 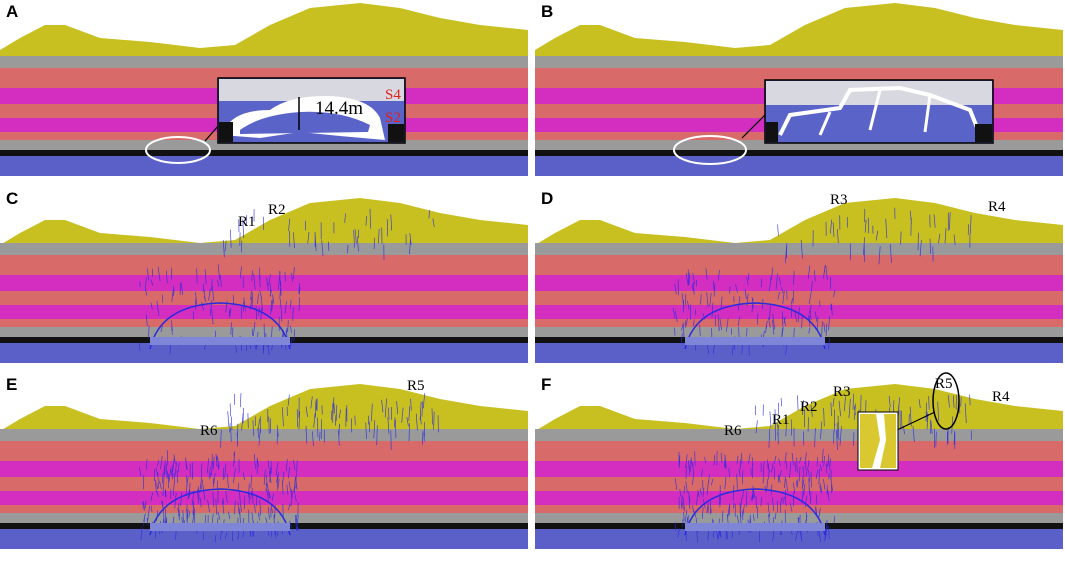 I want to click on panel-label: F, so click(x=546, y=384).